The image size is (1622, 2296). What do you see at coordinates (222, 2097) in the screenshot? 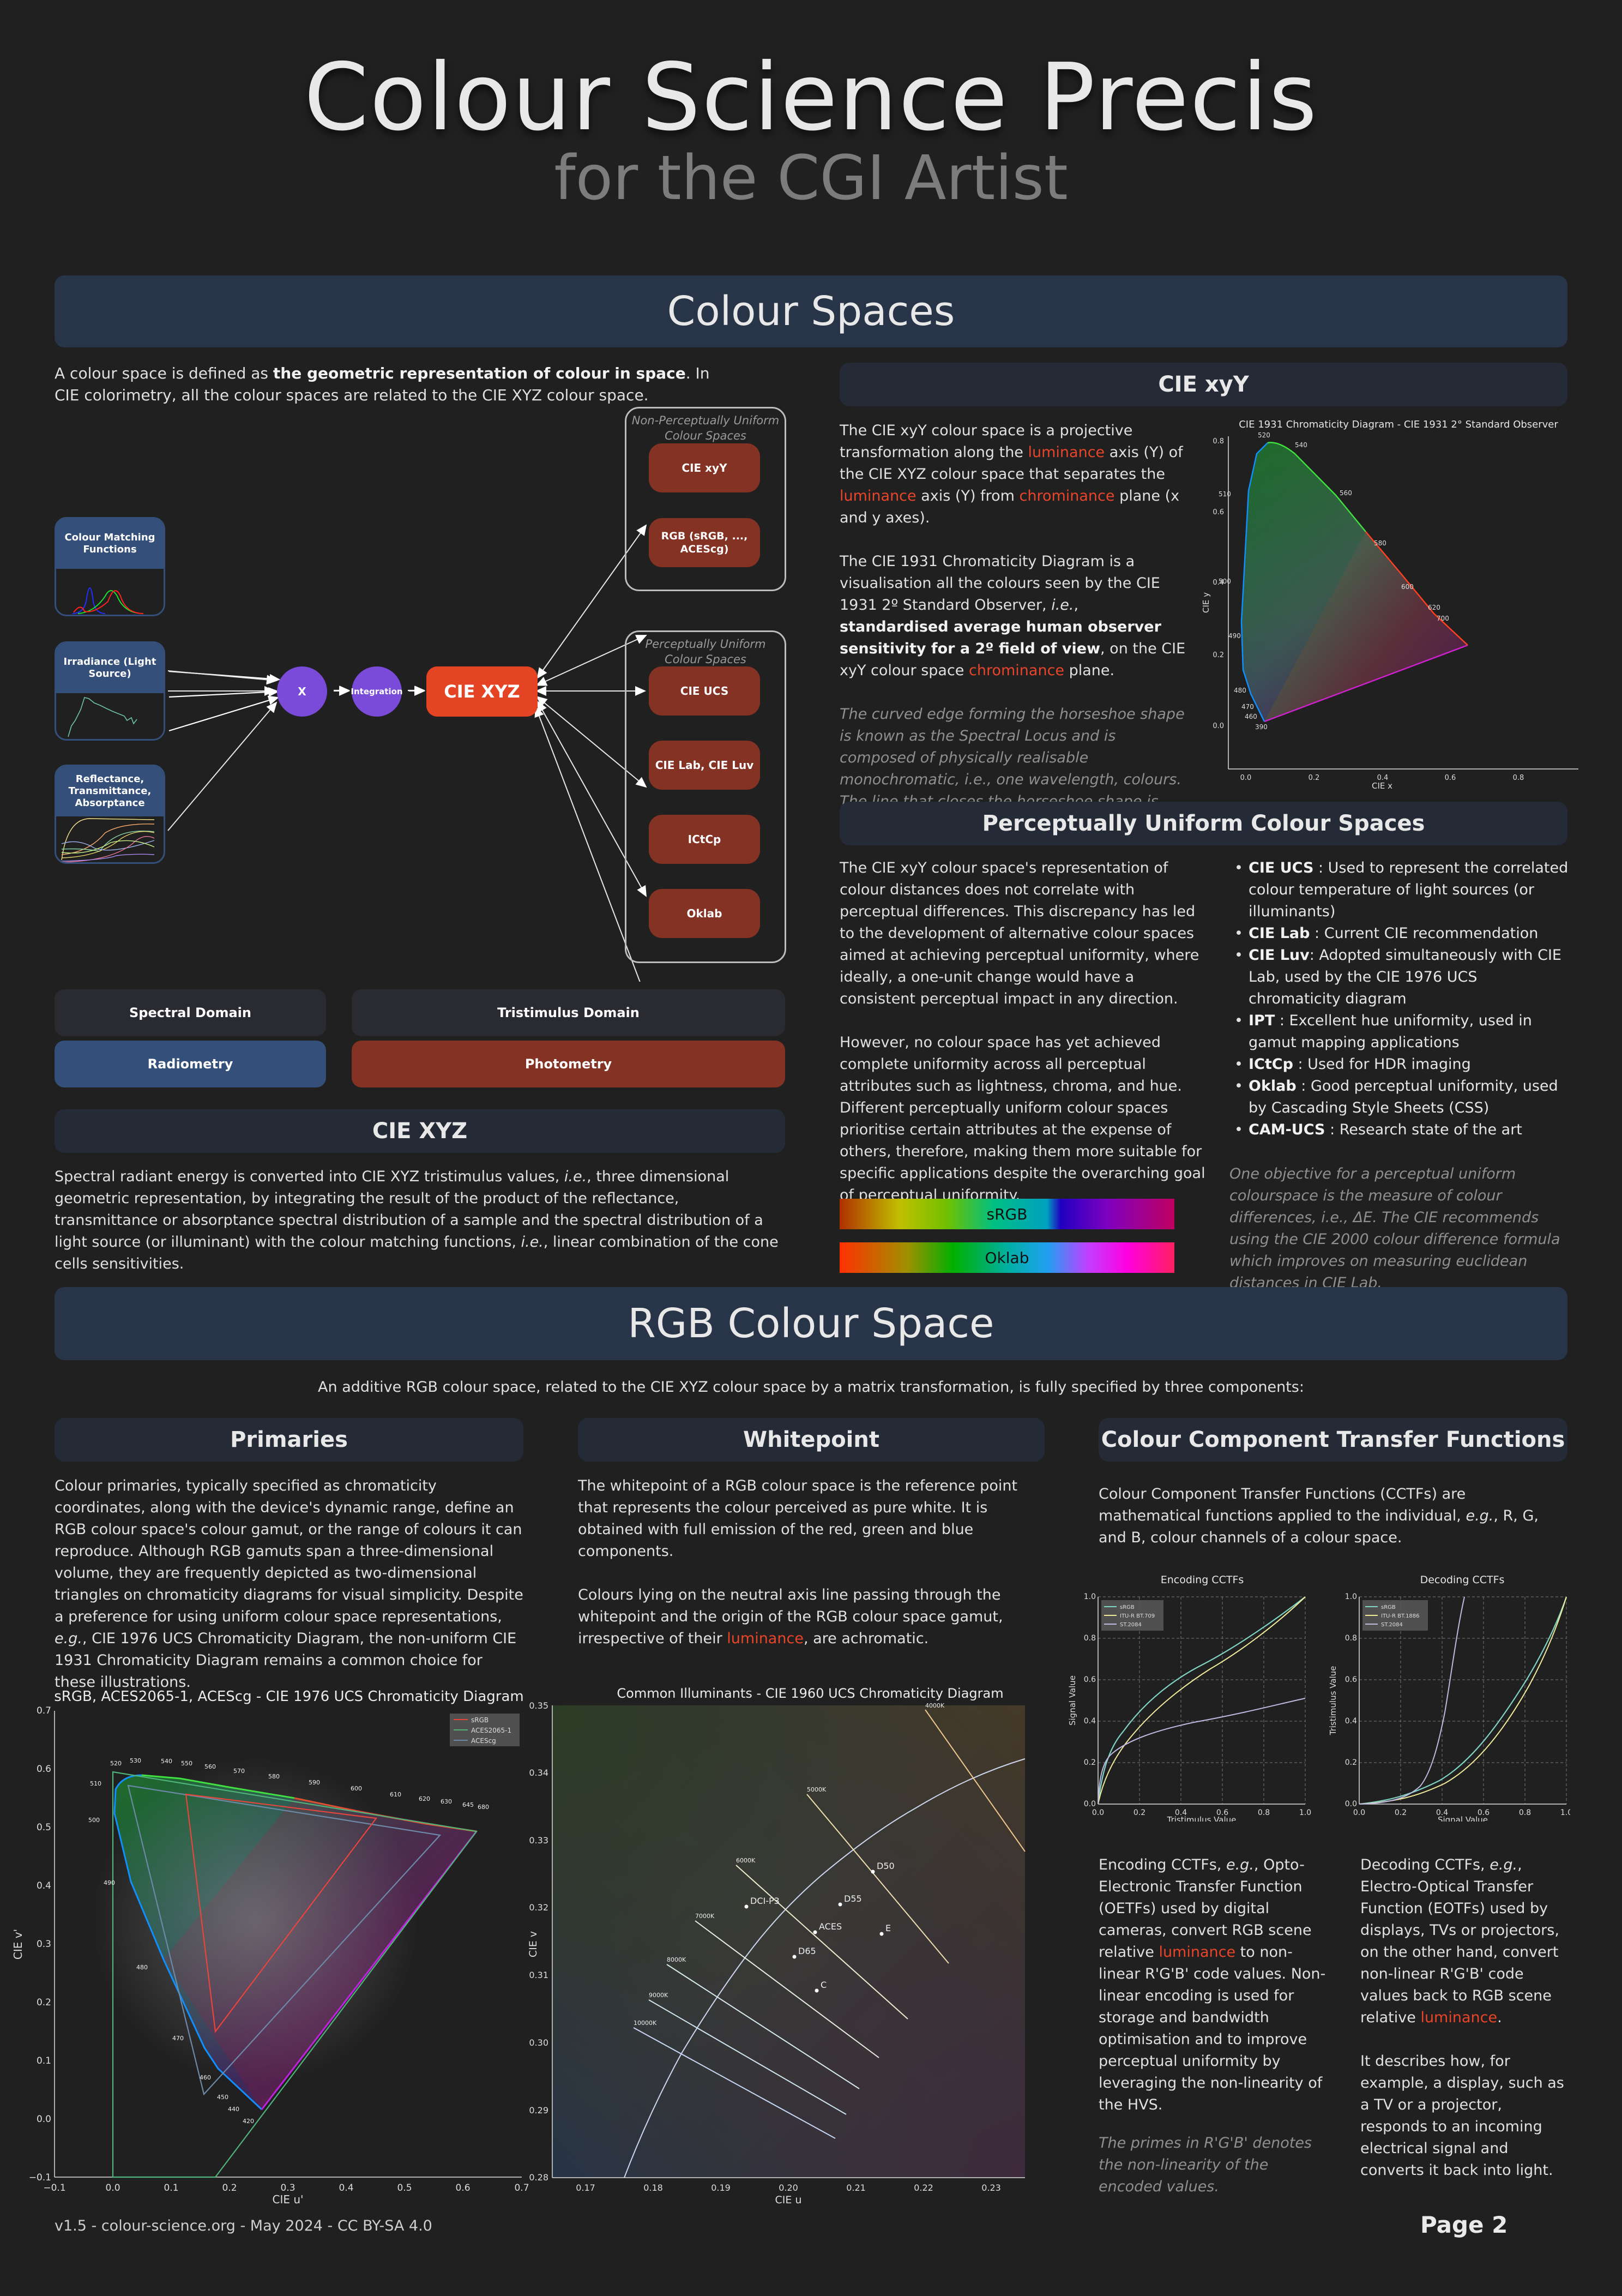
I see `svg-text: 450` at bounding box center [222, 2097].